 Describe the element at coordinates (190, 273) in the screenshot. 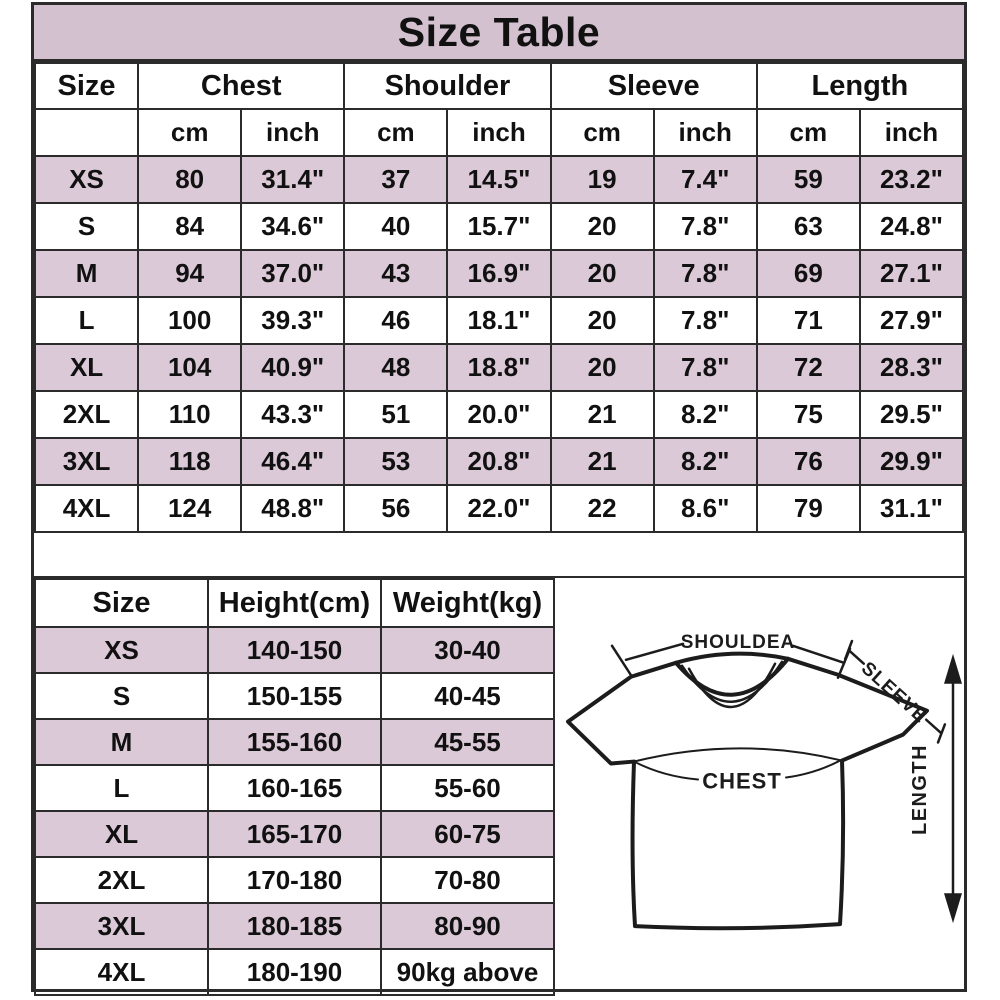

I see `measurement-value: 94` at that location.